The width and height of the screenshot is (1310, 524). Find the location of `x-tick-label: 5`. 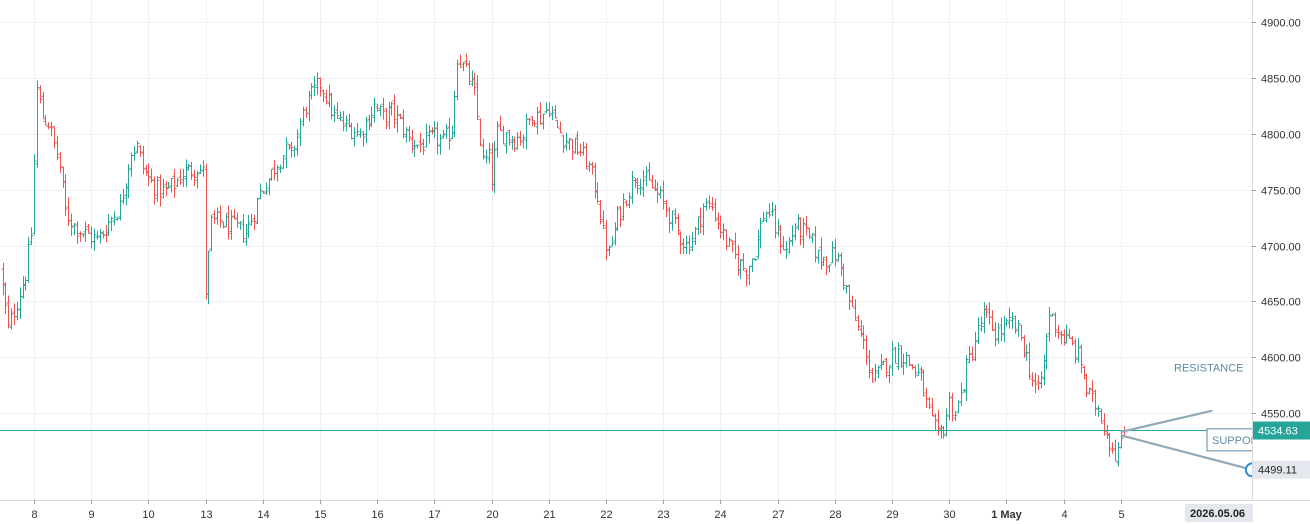

x-tick-label: 5 is located at coordinates (1121, 515).